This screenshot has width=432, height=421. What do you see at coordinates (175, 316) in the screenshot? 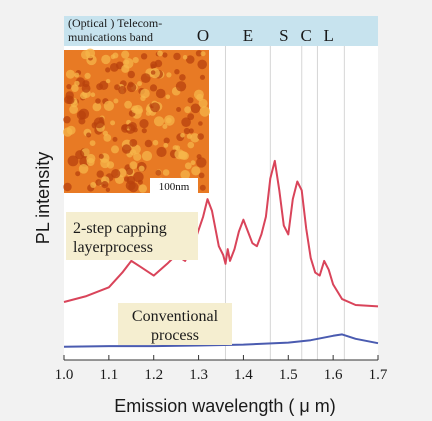
I see `annotation-conventional-line: Conventional` at bounding box center [175, 316].